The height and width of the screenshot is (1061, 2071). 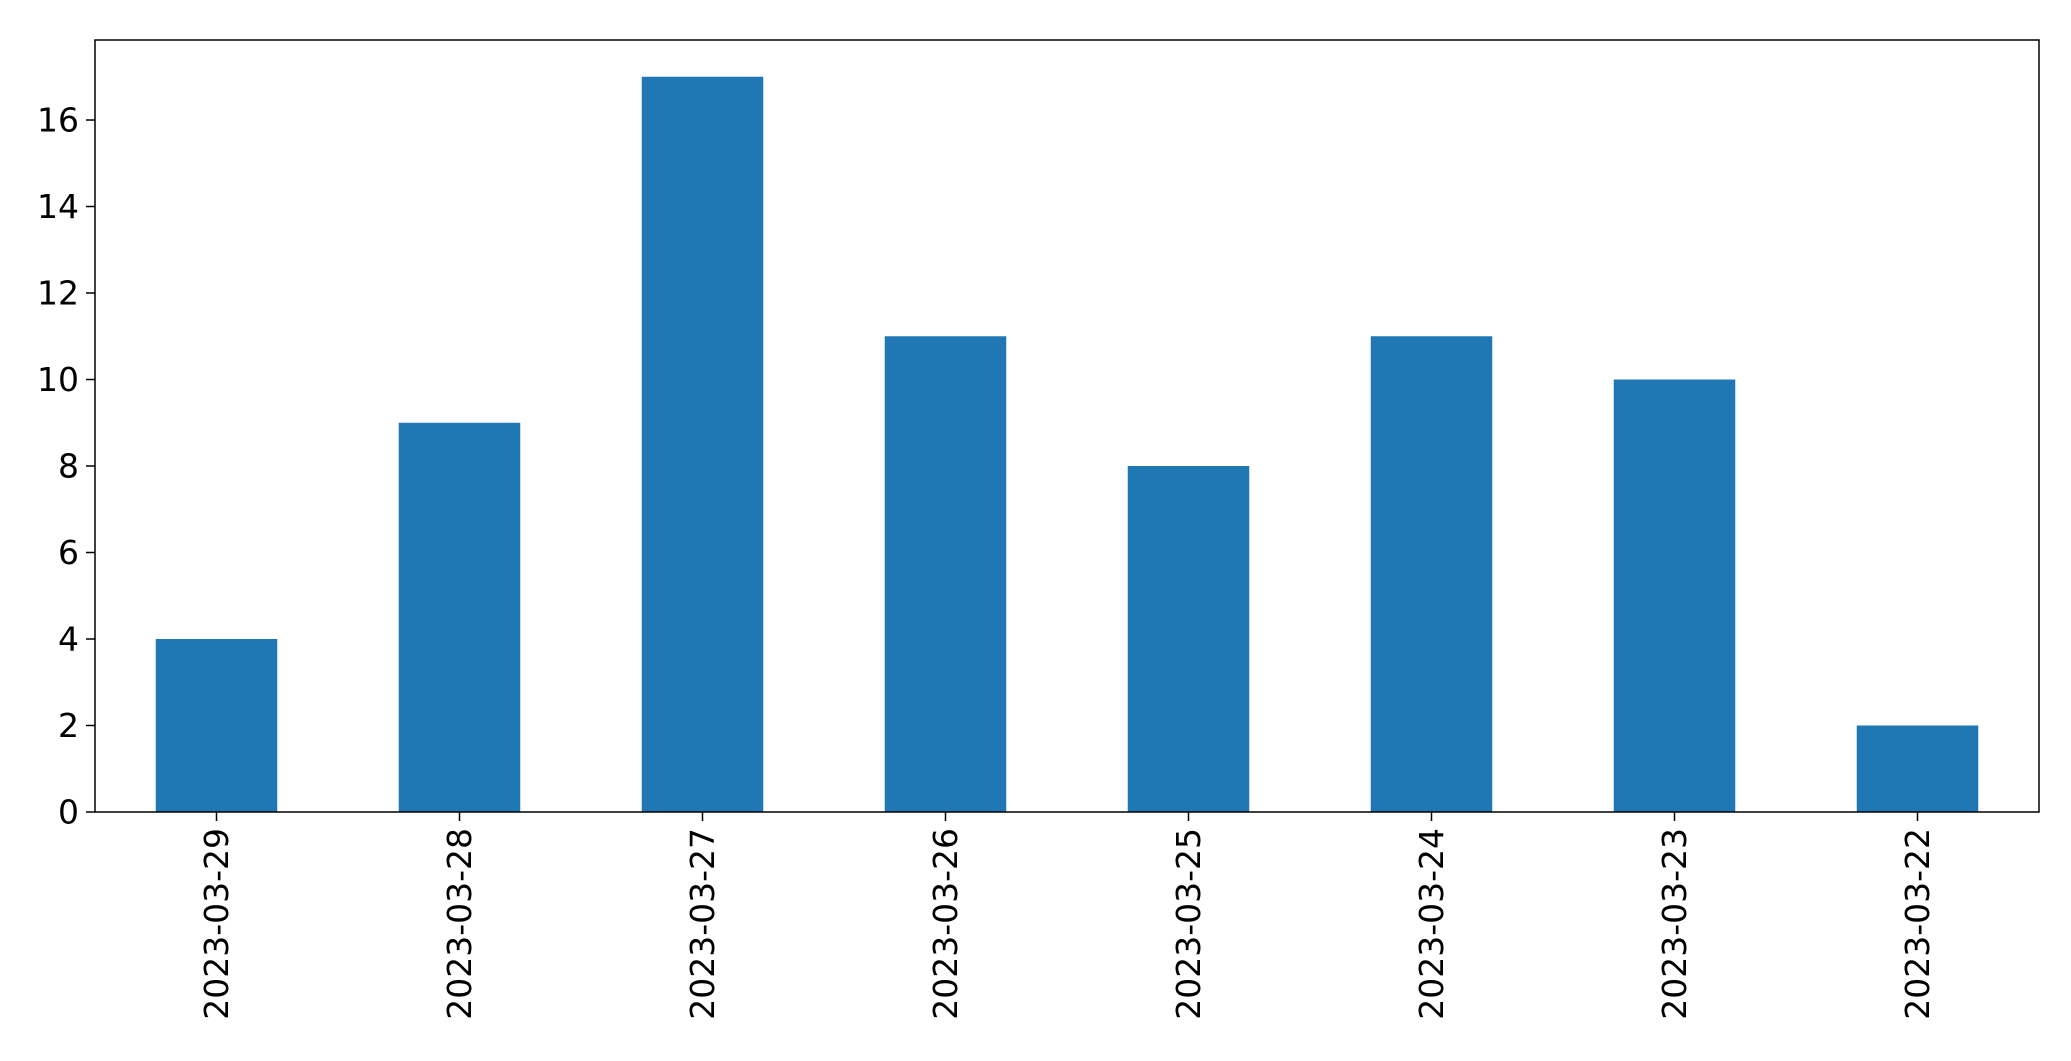 What do you see at coordinates (68, 639) in the screenshot?
I see `y-tick-label: 4` at bounding box center [68, 639].